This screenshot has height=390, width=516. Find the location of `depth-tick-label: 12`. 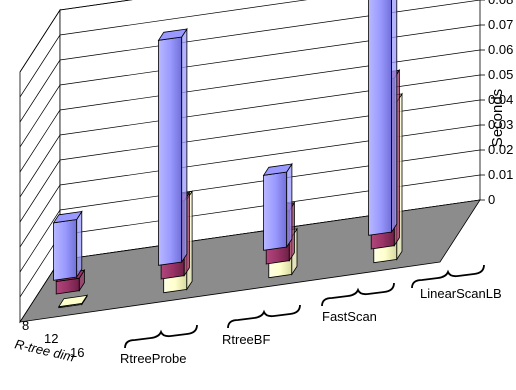

depth-tick-label: 12 is located at coordinates (51, 338).